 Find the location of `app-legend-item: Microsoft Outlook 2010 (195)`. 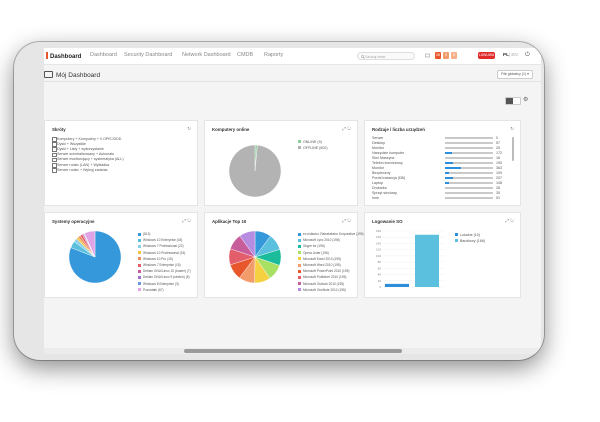

app-legend-item: Microsoft Outlook 2010 (195) is located at coordinates (324, 283).